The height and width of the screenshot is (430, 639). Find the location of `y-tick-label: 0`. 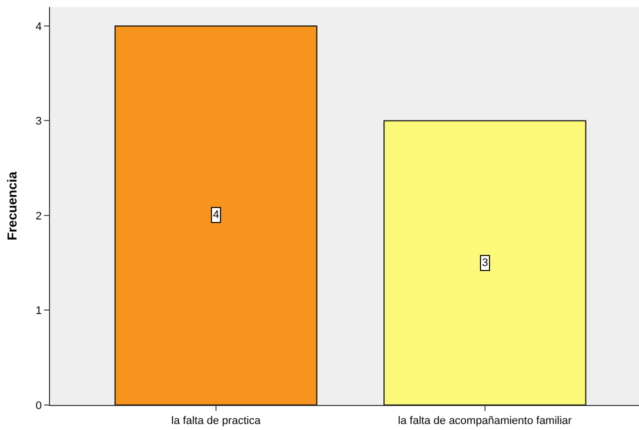

y-tick-label: 0 is located at coordinates (39, 406).